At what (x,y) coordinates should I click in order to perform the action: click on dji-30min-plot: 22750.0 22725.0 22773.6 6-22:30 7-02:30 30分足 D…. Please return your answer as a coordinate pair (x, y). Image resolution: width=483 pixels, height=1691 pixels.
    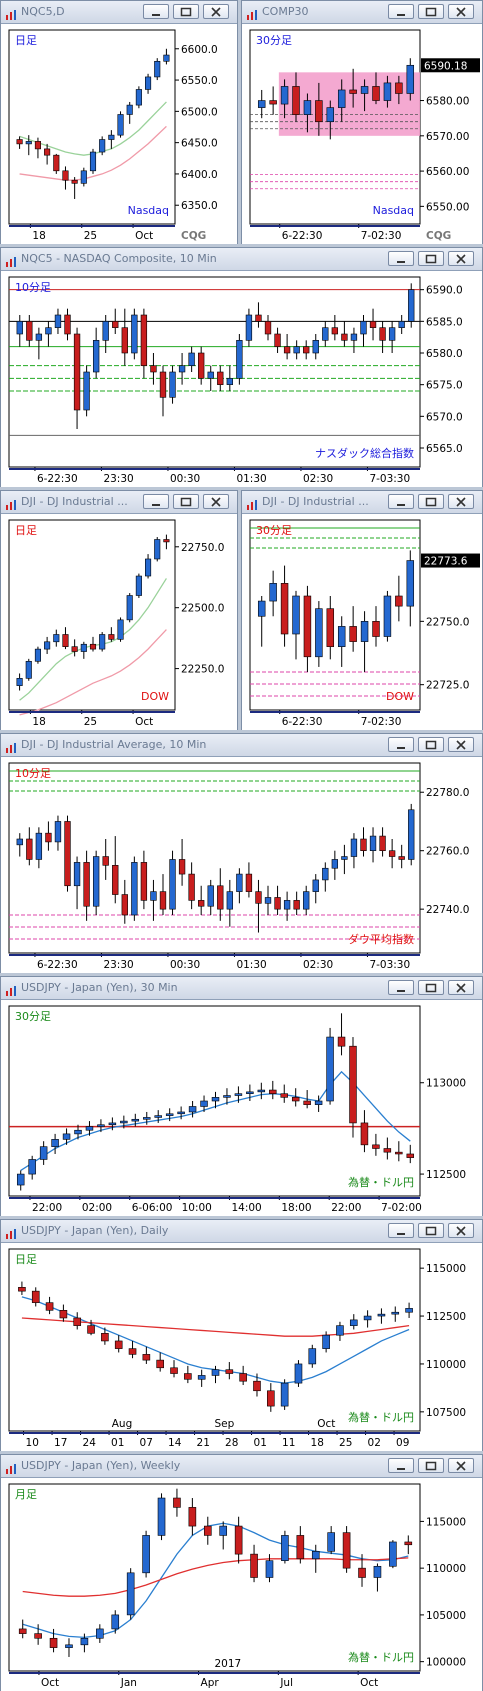
    Looking at the image, I should click on (362, 622).